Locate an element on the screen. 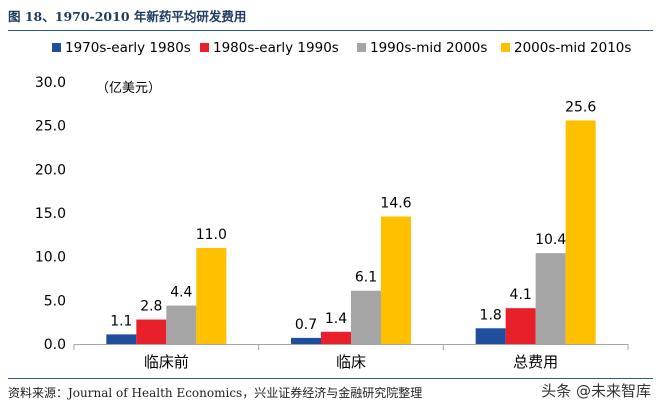 The image size is (661, 412). x-category-label-1: 临床 is located at coordinates (351, 362).